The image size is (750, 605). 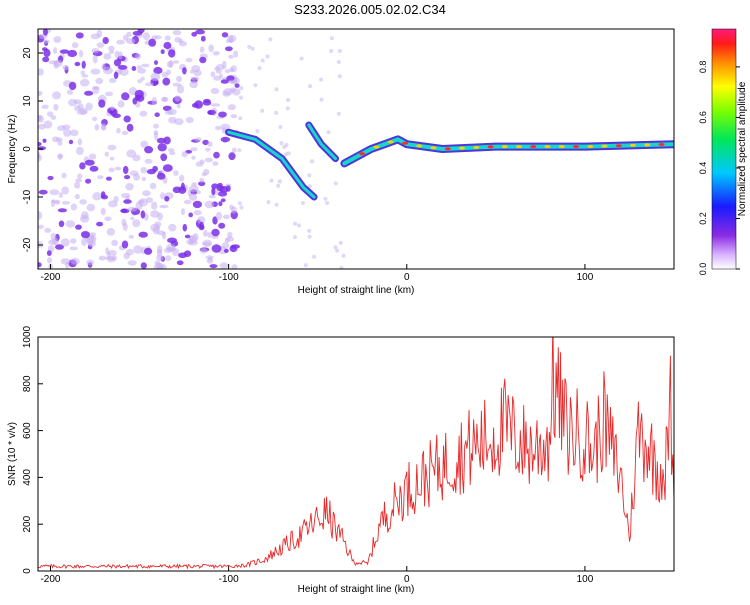 I want to click on colorbar-tick-label: 0.8, so click(x=703, y=67).